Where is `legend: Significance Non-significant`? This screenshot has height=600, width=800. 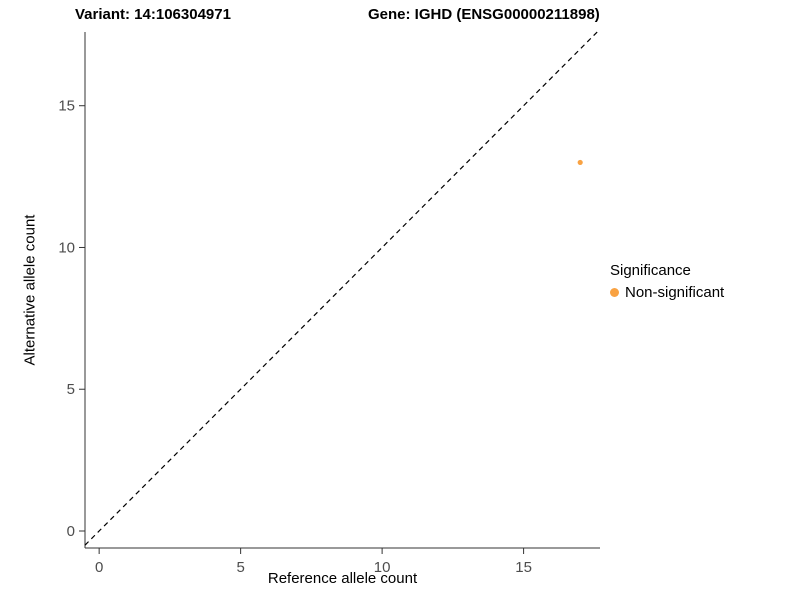 legend: Significance Non-significant is located at coordinates (667, 281).